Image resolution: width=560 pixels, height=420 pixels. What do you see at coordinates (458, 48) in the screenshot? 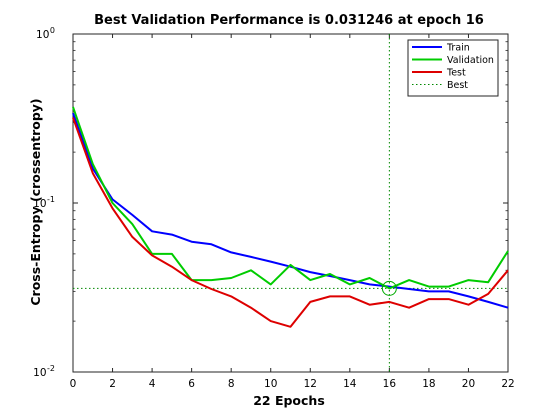
I see `legend-label-train: Train` at bounding box center [458, 48].